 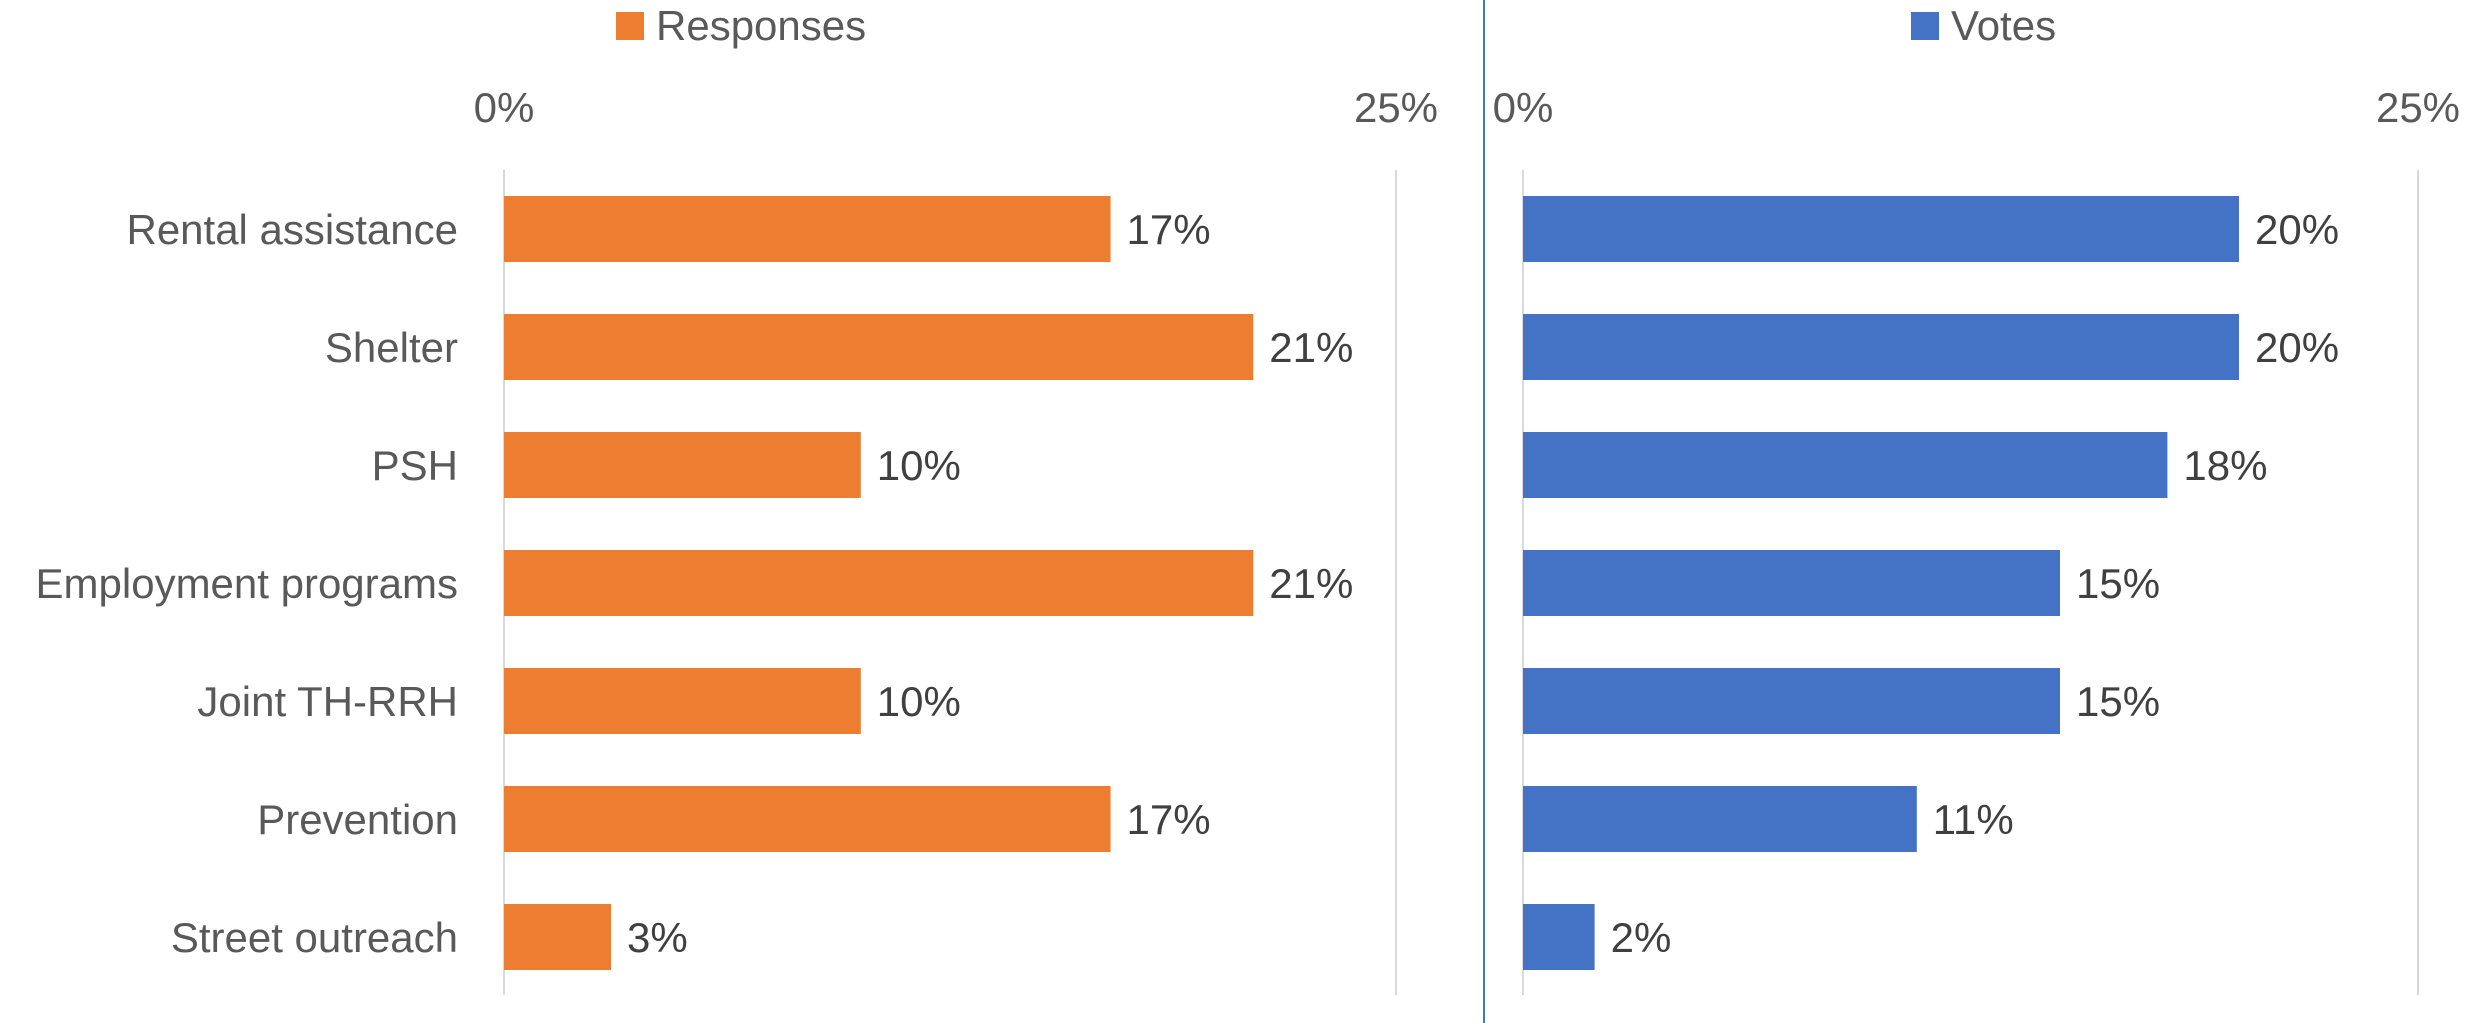 What do you see at coordinates (1973, 819) in the screenshot?
I see `data-label: 11%` at bounding box center [1973, 819].